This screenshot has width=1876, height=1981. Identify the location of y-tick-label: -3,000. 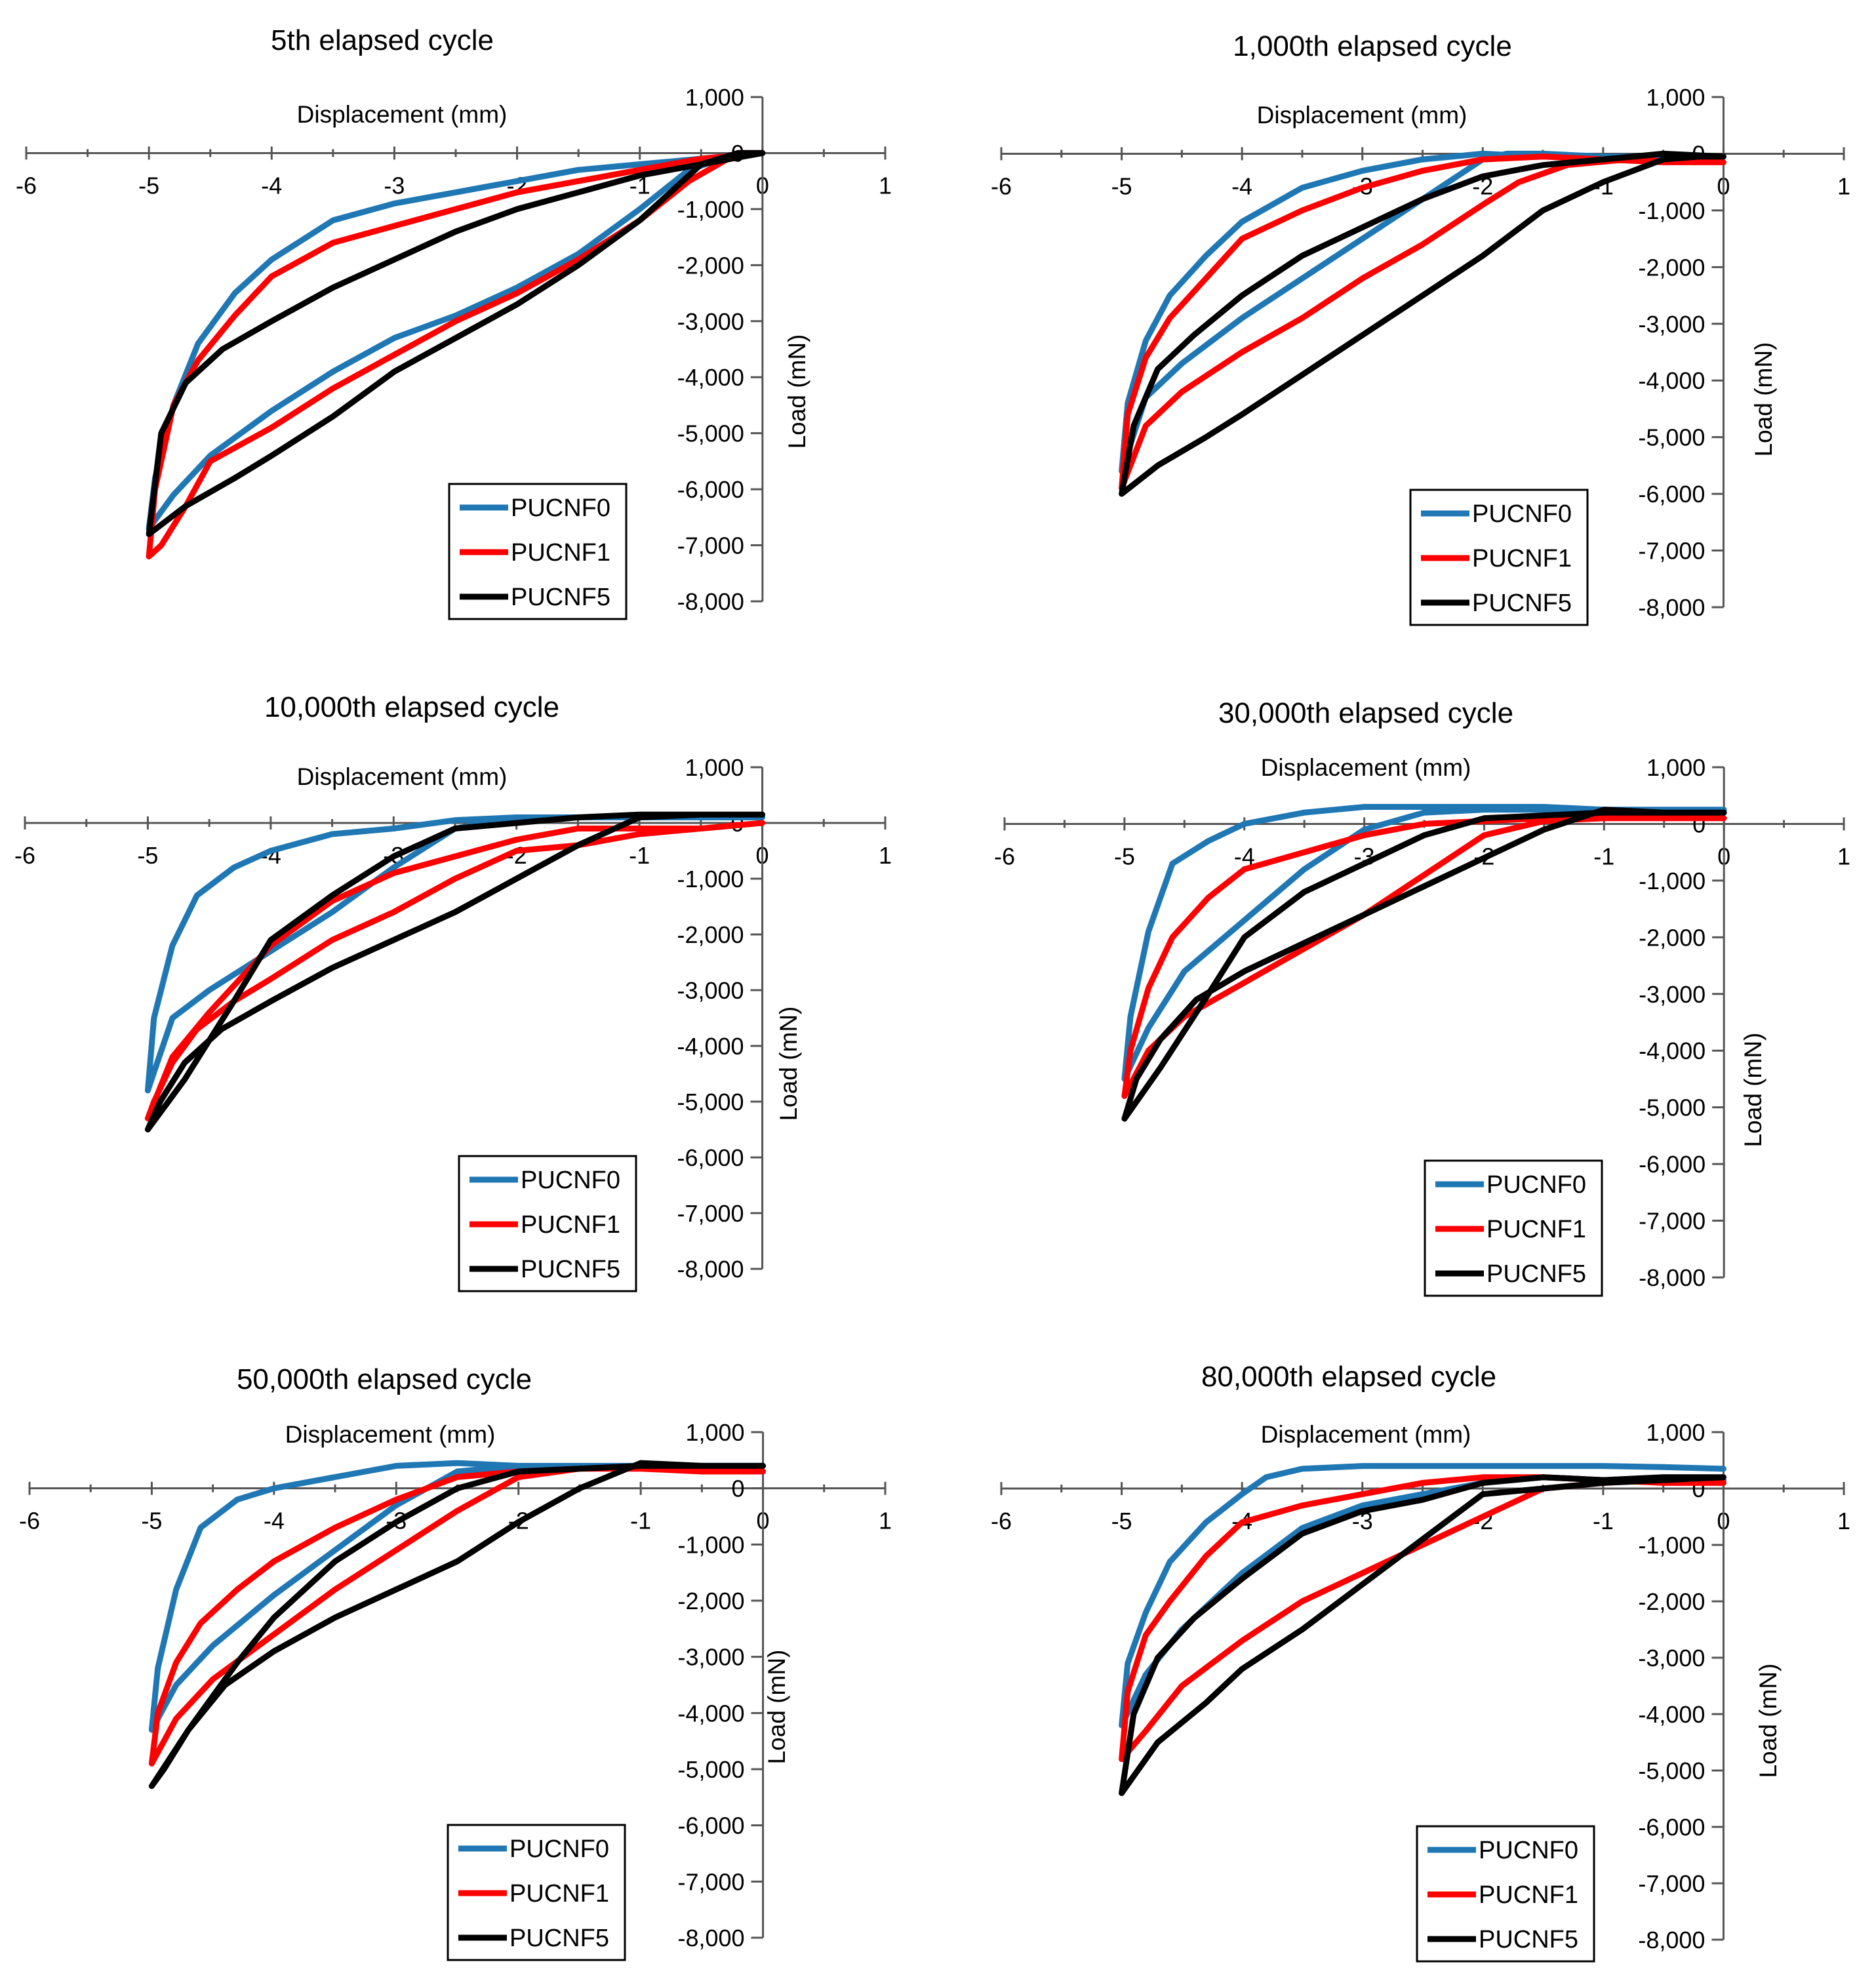
(1671, 324).